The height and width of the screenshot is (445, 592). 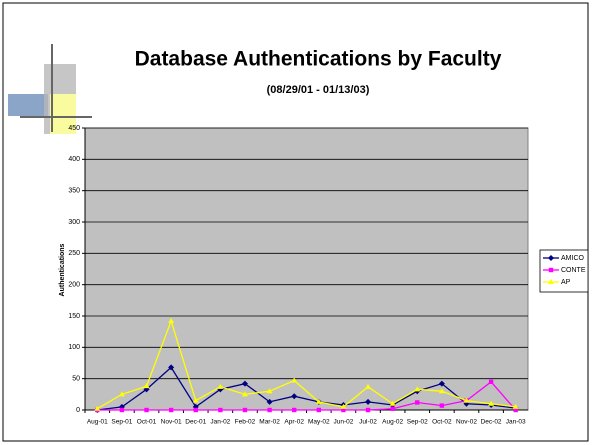 I want to click on x-tick-label: Jan-03, so click(x=516, y=422).